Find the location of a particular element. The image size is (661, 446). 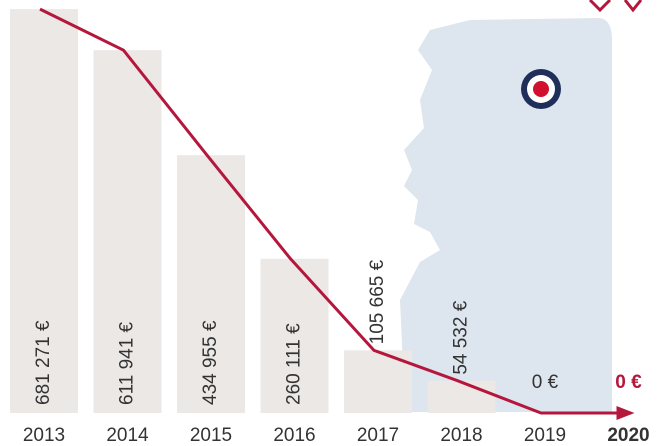

roundel-inner is located at coordinates (541, 89).